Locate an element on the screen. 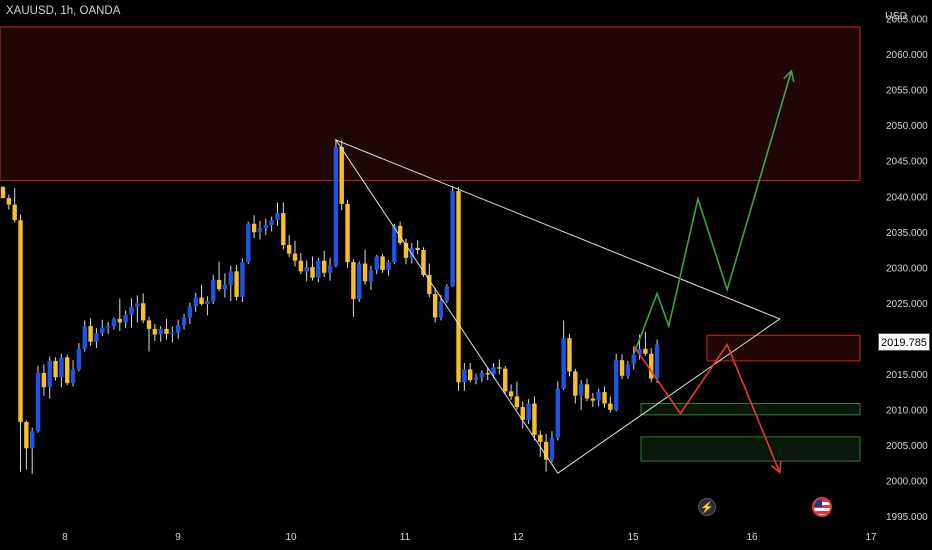 This screenshot has width=932, height=550. support-zone-lower is located at coordinates (750, 449).